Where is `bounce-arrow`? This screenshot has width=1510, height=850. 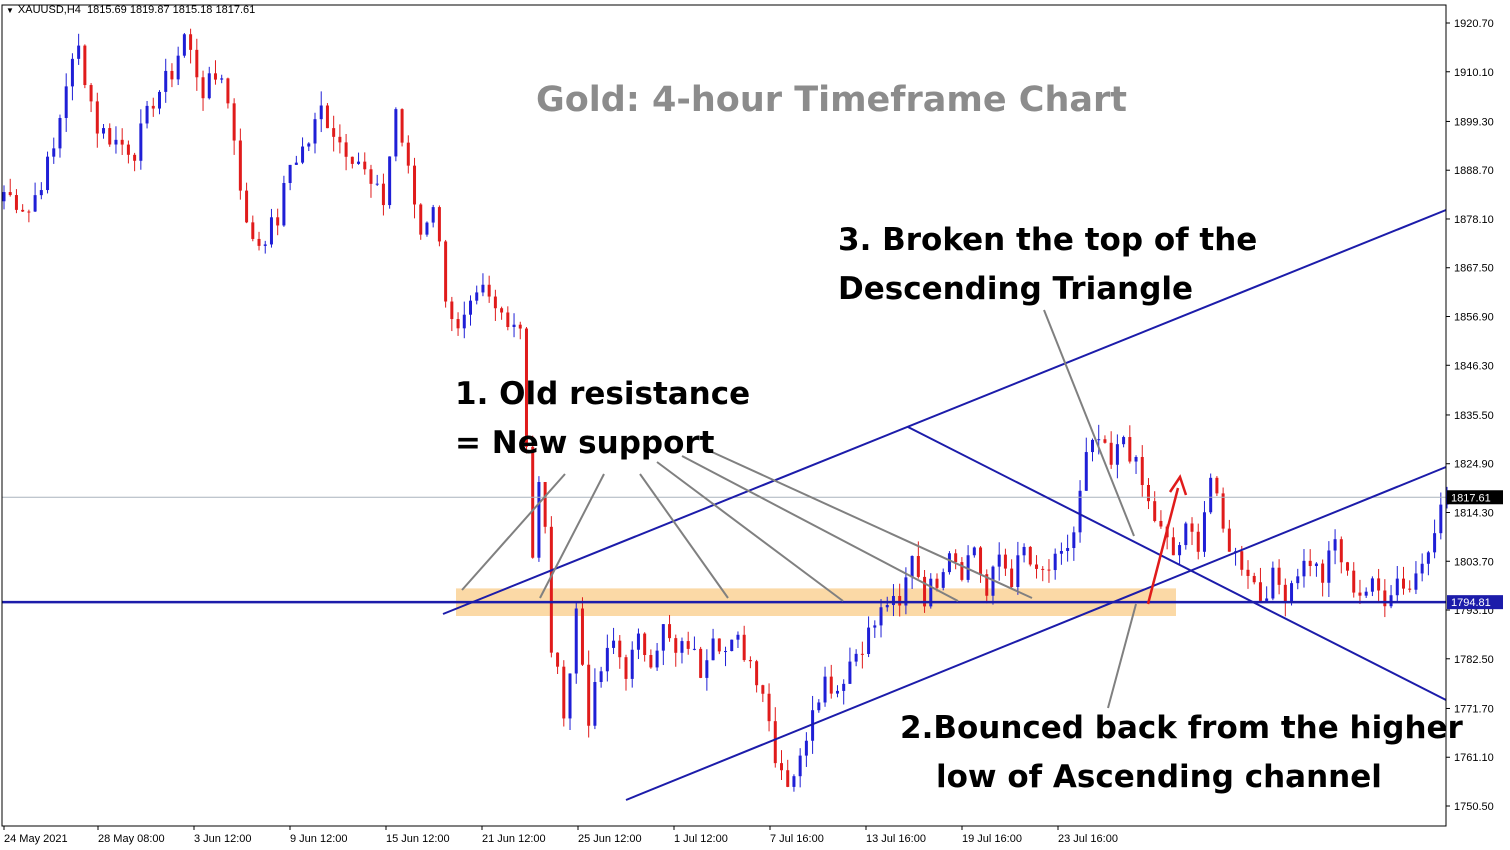 bounce-arrow is located at coordinates (1163, 546).